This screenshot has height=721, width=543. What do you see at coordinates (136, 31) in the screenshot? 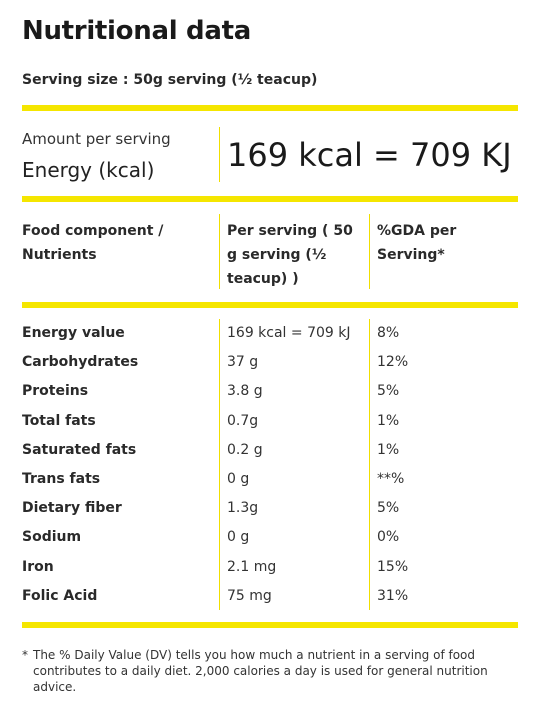
I see `page-title: Nutritional data` at bounding box center [136, 31].